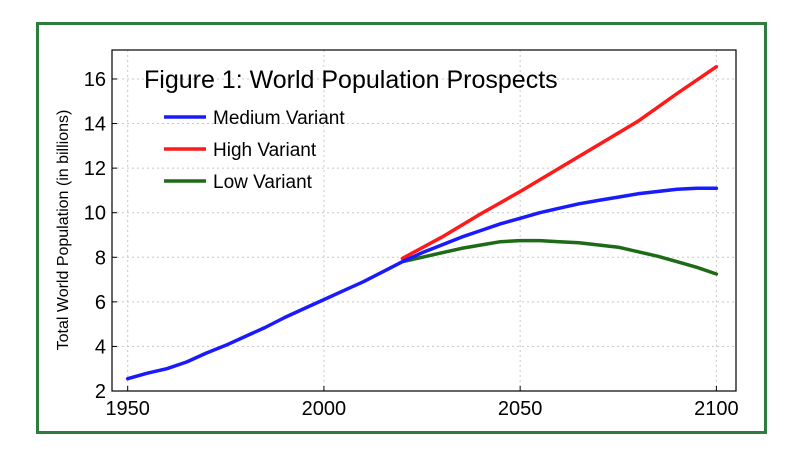 The height and width of the screenshot is (461, 800). What do you see at coordinates (100, 347) in the screenshot?
I see `y-tick-label: 4` at bounding box center [100, 347].